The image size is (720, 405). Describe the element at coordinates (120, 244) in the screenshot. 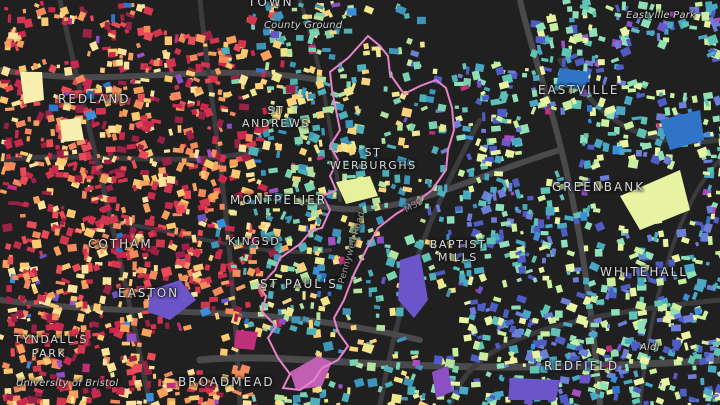

I see `label-cotham: COTHAM` at that location.